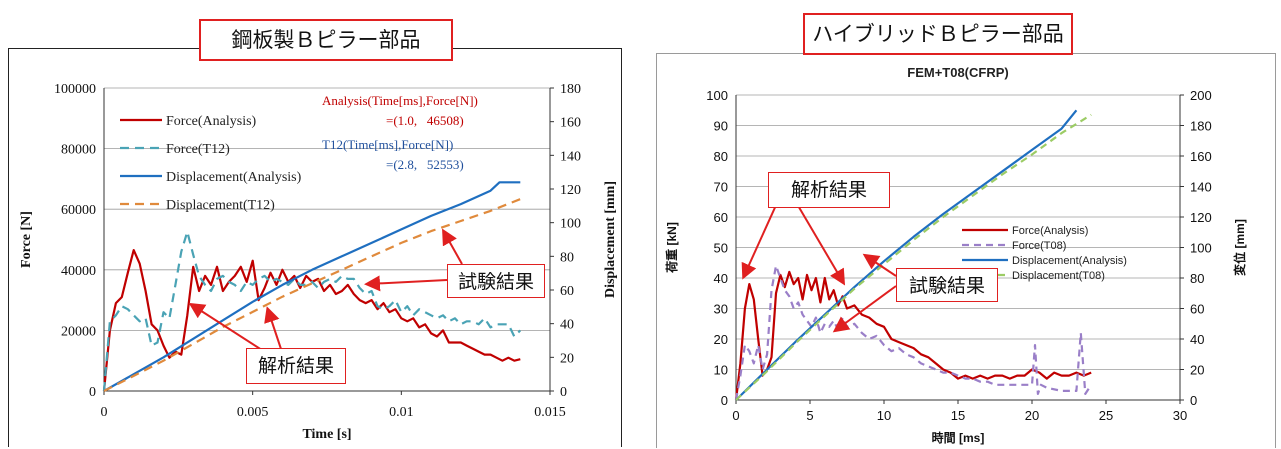  What do you see at coordinates (401, 412) in the screenshot?
I see `x-tick-label: 0.01` at bounding box center [401, 412].